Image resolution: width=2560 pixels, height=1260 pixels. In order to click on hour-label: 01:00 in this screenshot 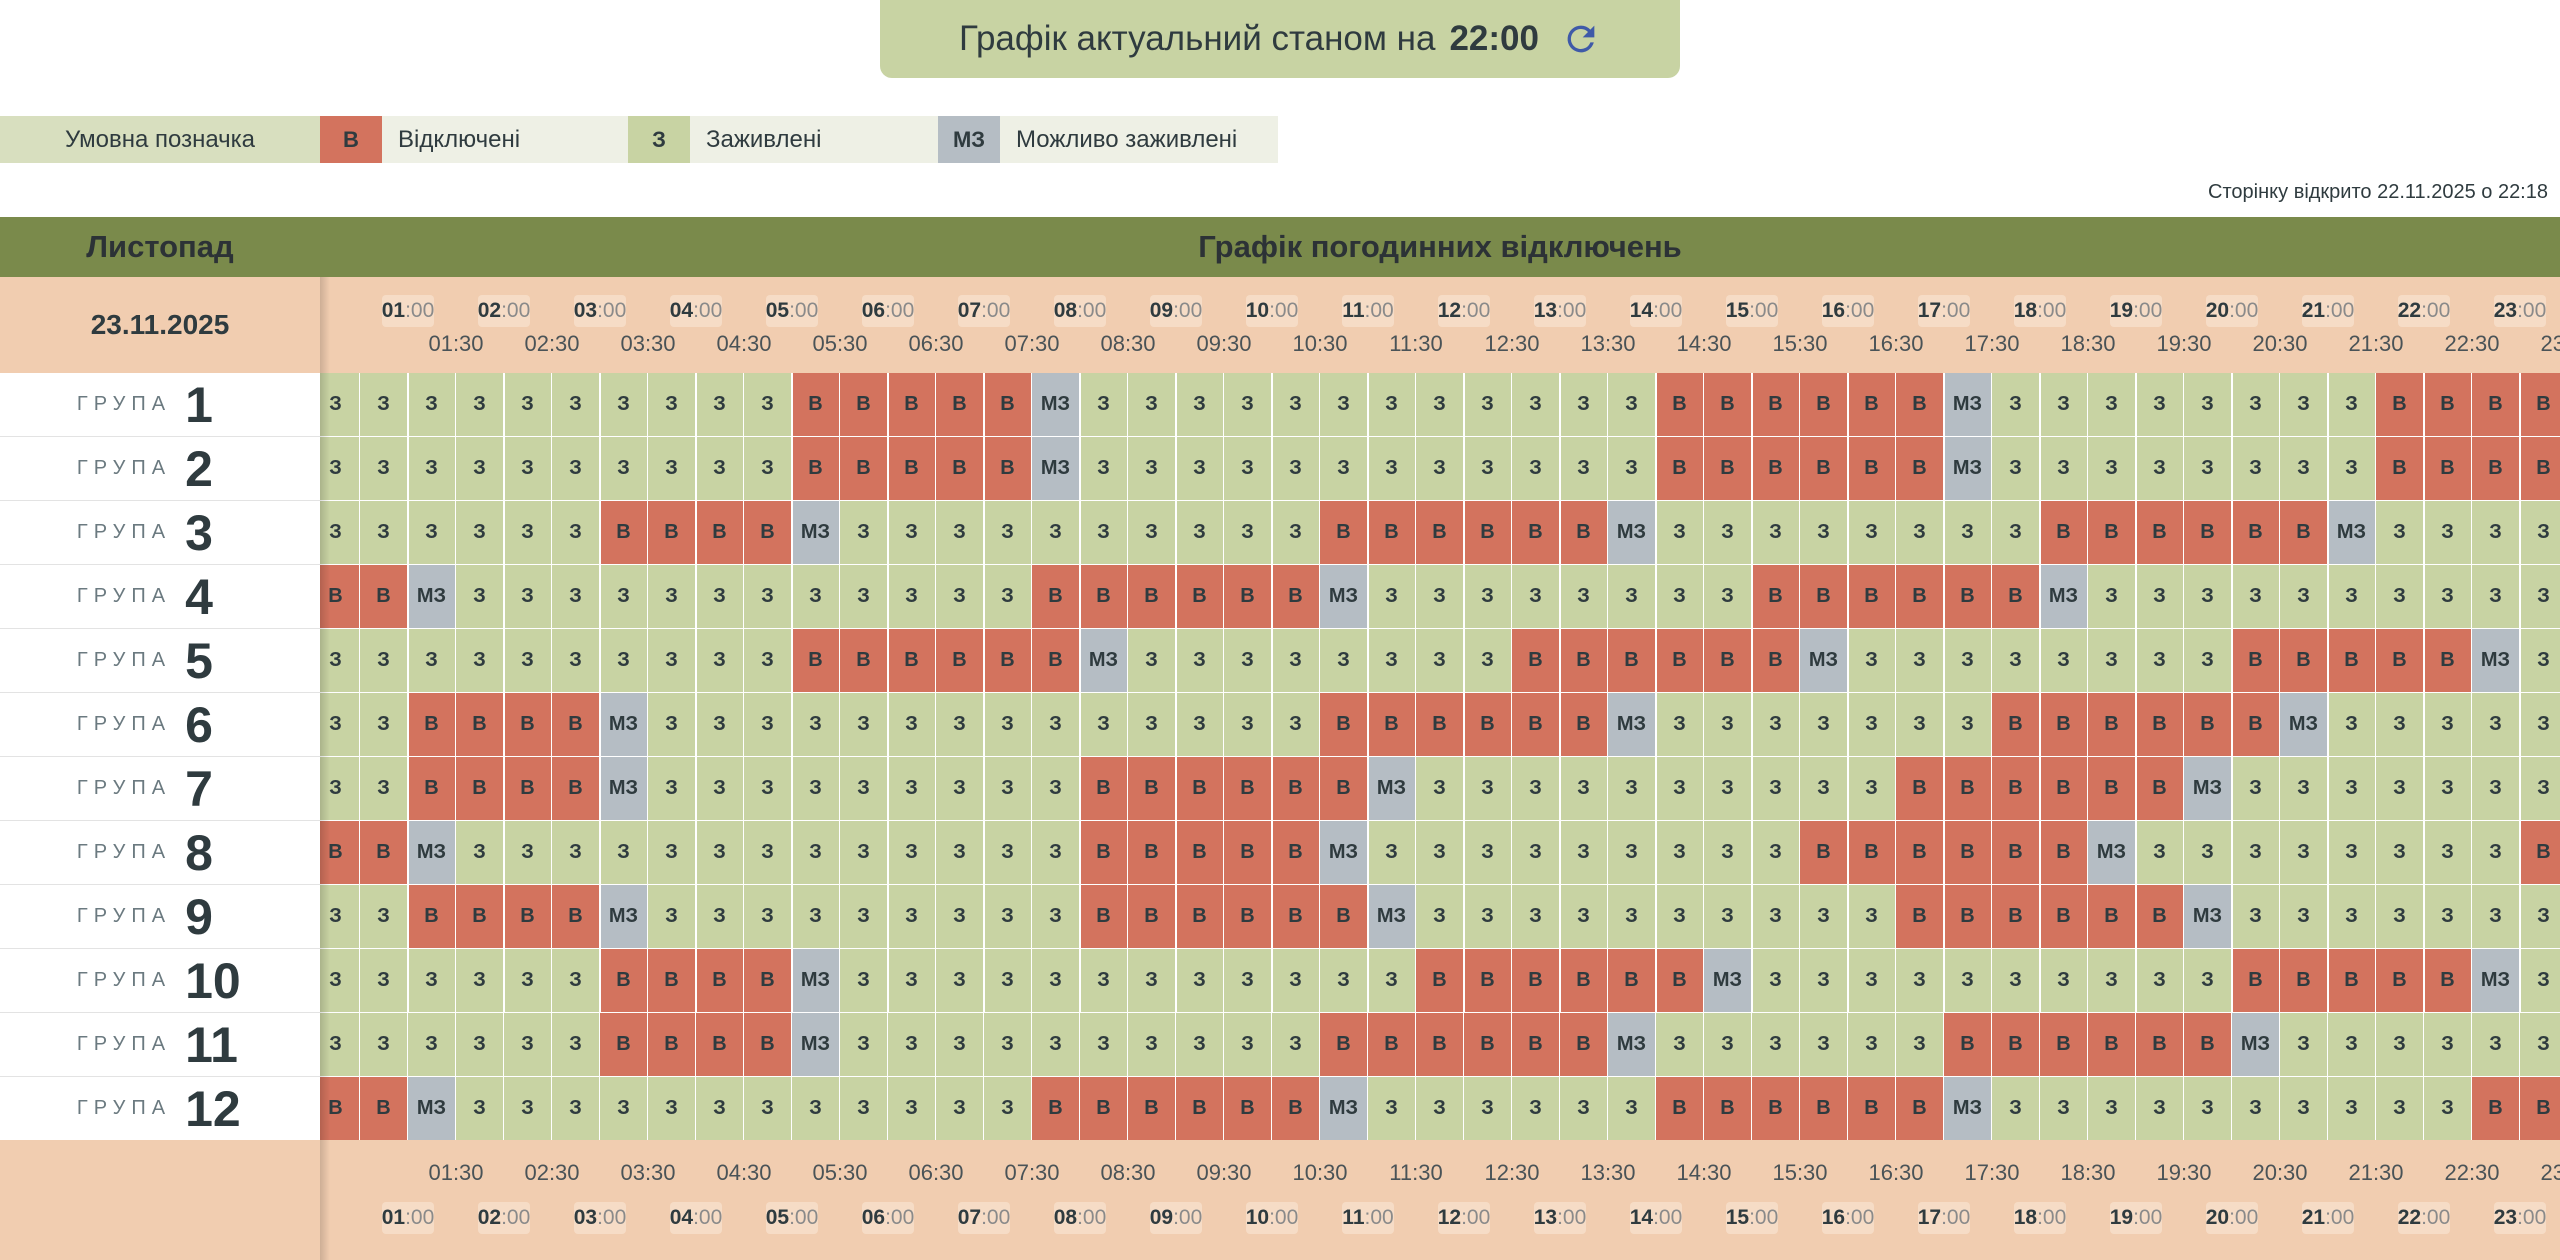, I will do `click(408, 1218)`.